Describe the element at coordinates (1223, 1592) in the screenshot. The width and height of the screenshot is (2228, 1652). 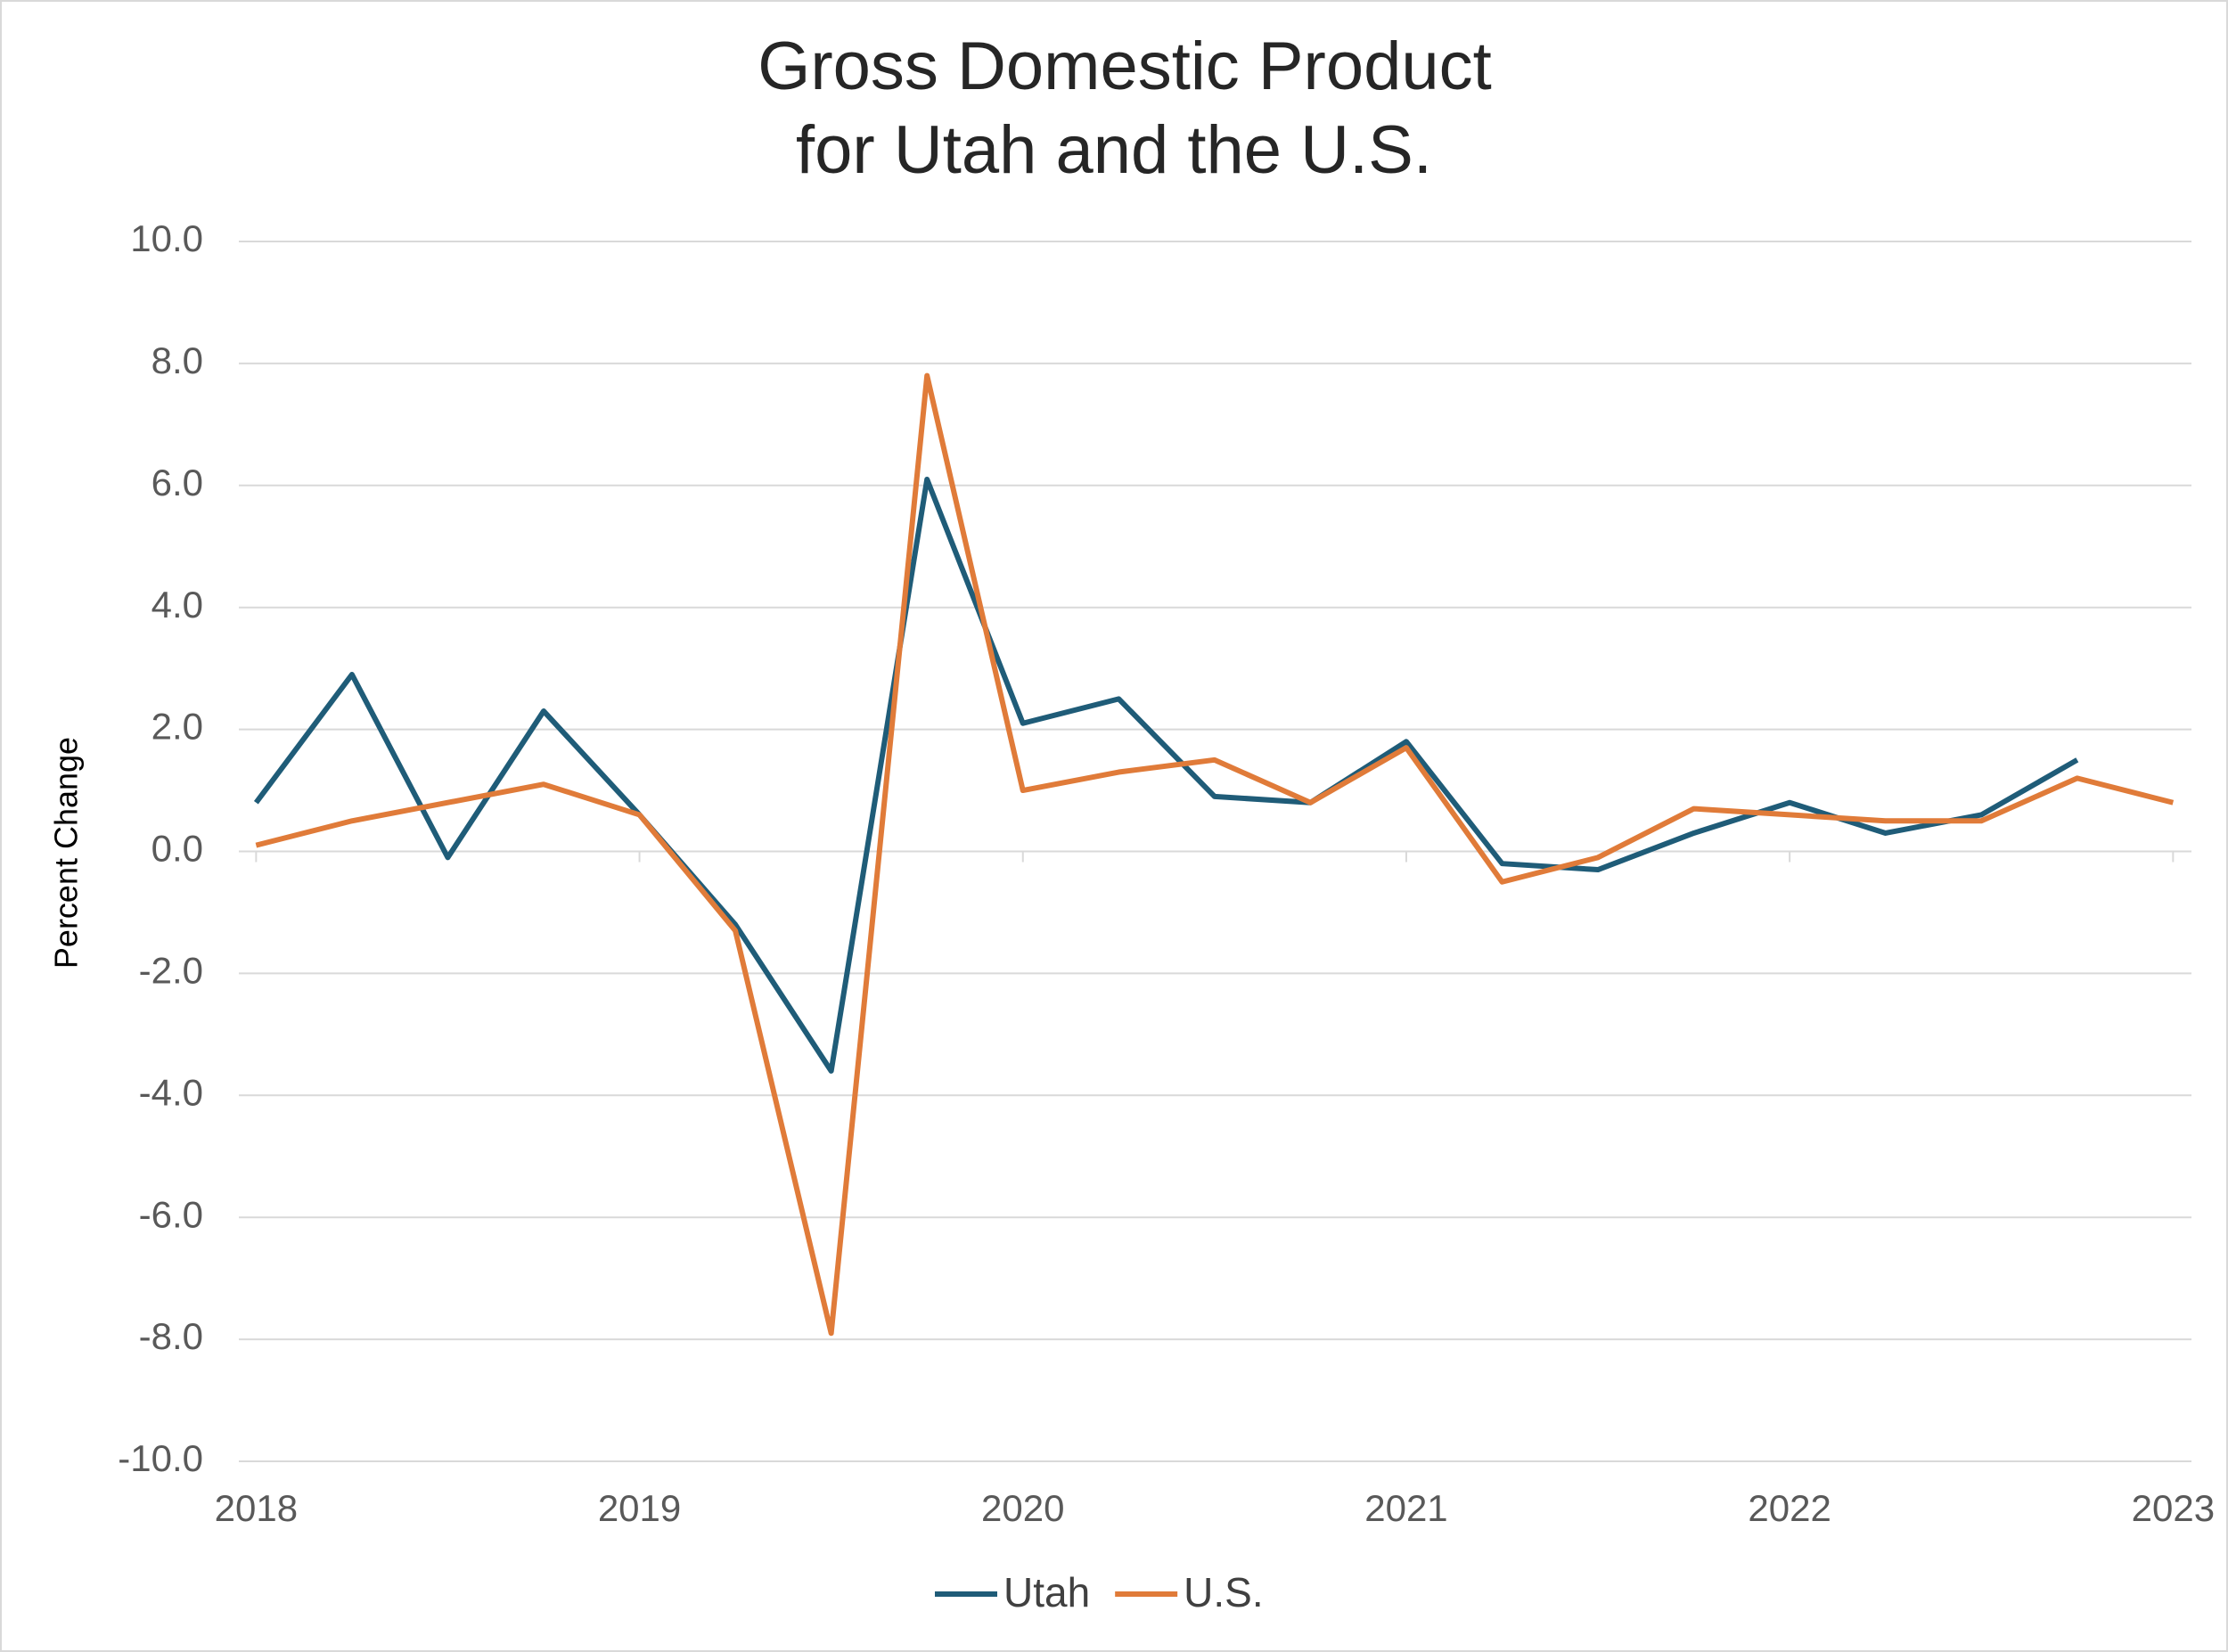
I see `legend-label: U.S.` at that location.